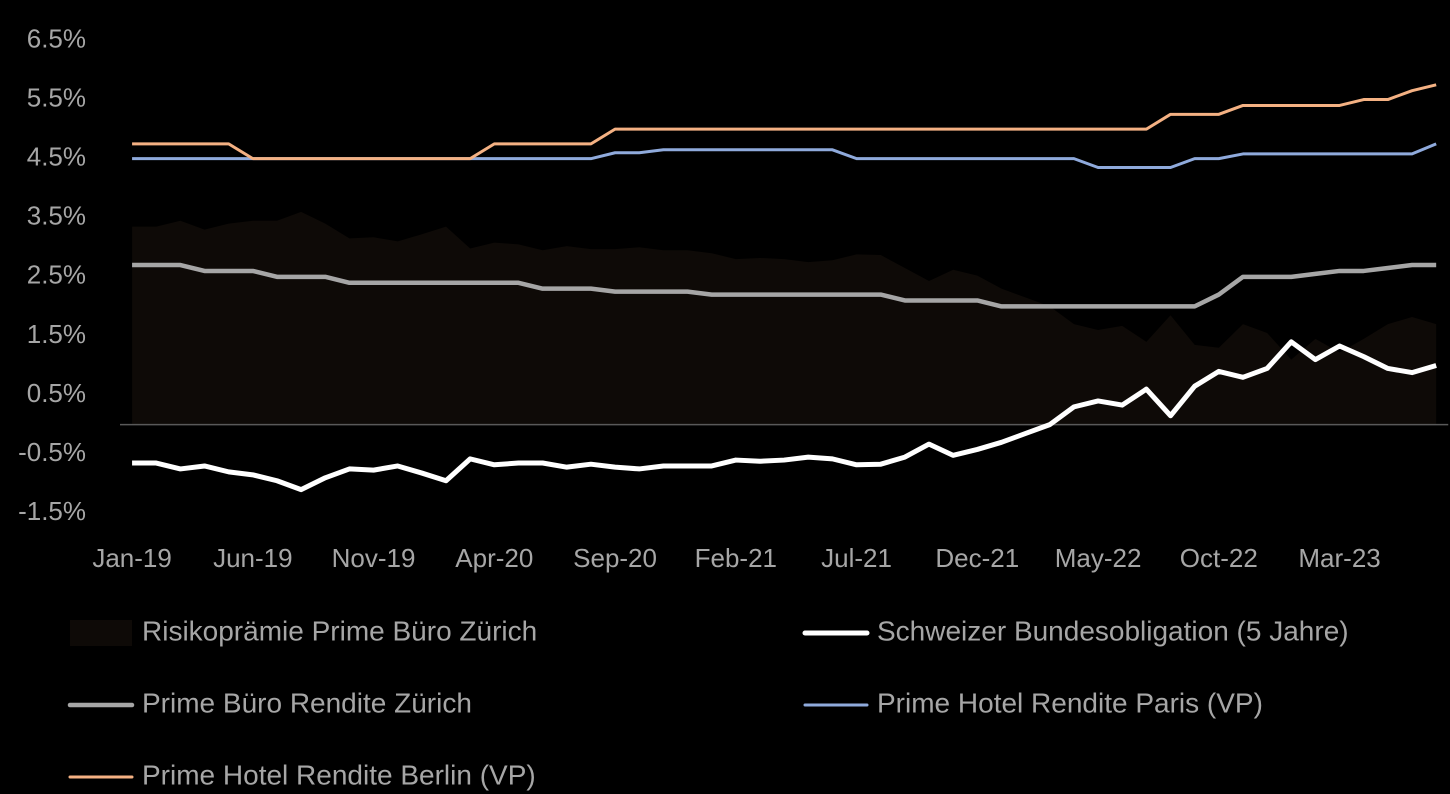 This screenshot has height=794, width=1450. What do you see at coordinates (977, 558) in the screenshot?
I see `x-tick-label: Dec-21` at bounding box center [977, 558].